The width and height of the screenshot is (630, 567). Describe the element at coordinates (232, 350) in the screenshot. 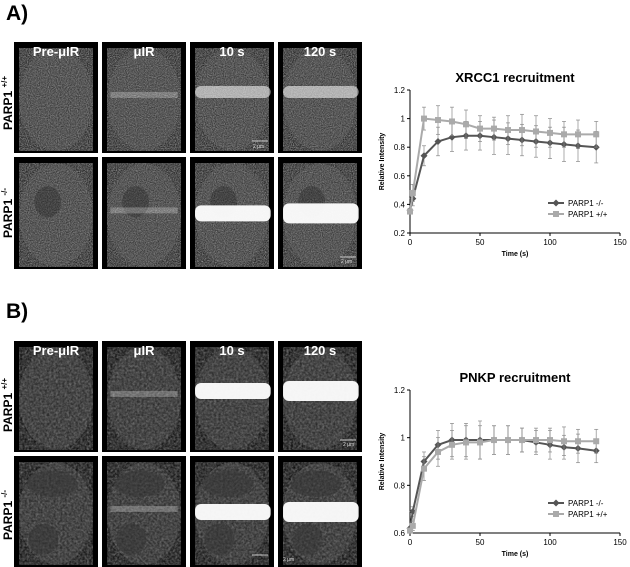

I see `panel-b-col-10s: 10 s` at that location.